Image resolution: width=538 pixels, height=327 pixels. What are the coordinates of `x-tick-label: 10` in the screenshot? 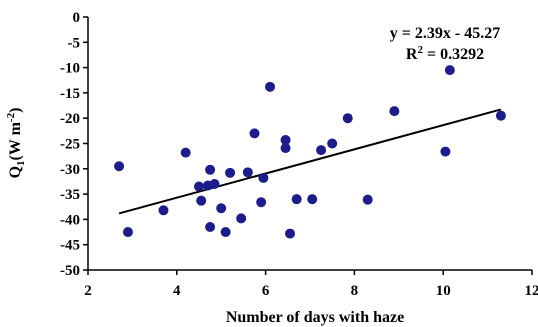 It's located at (443, 291).